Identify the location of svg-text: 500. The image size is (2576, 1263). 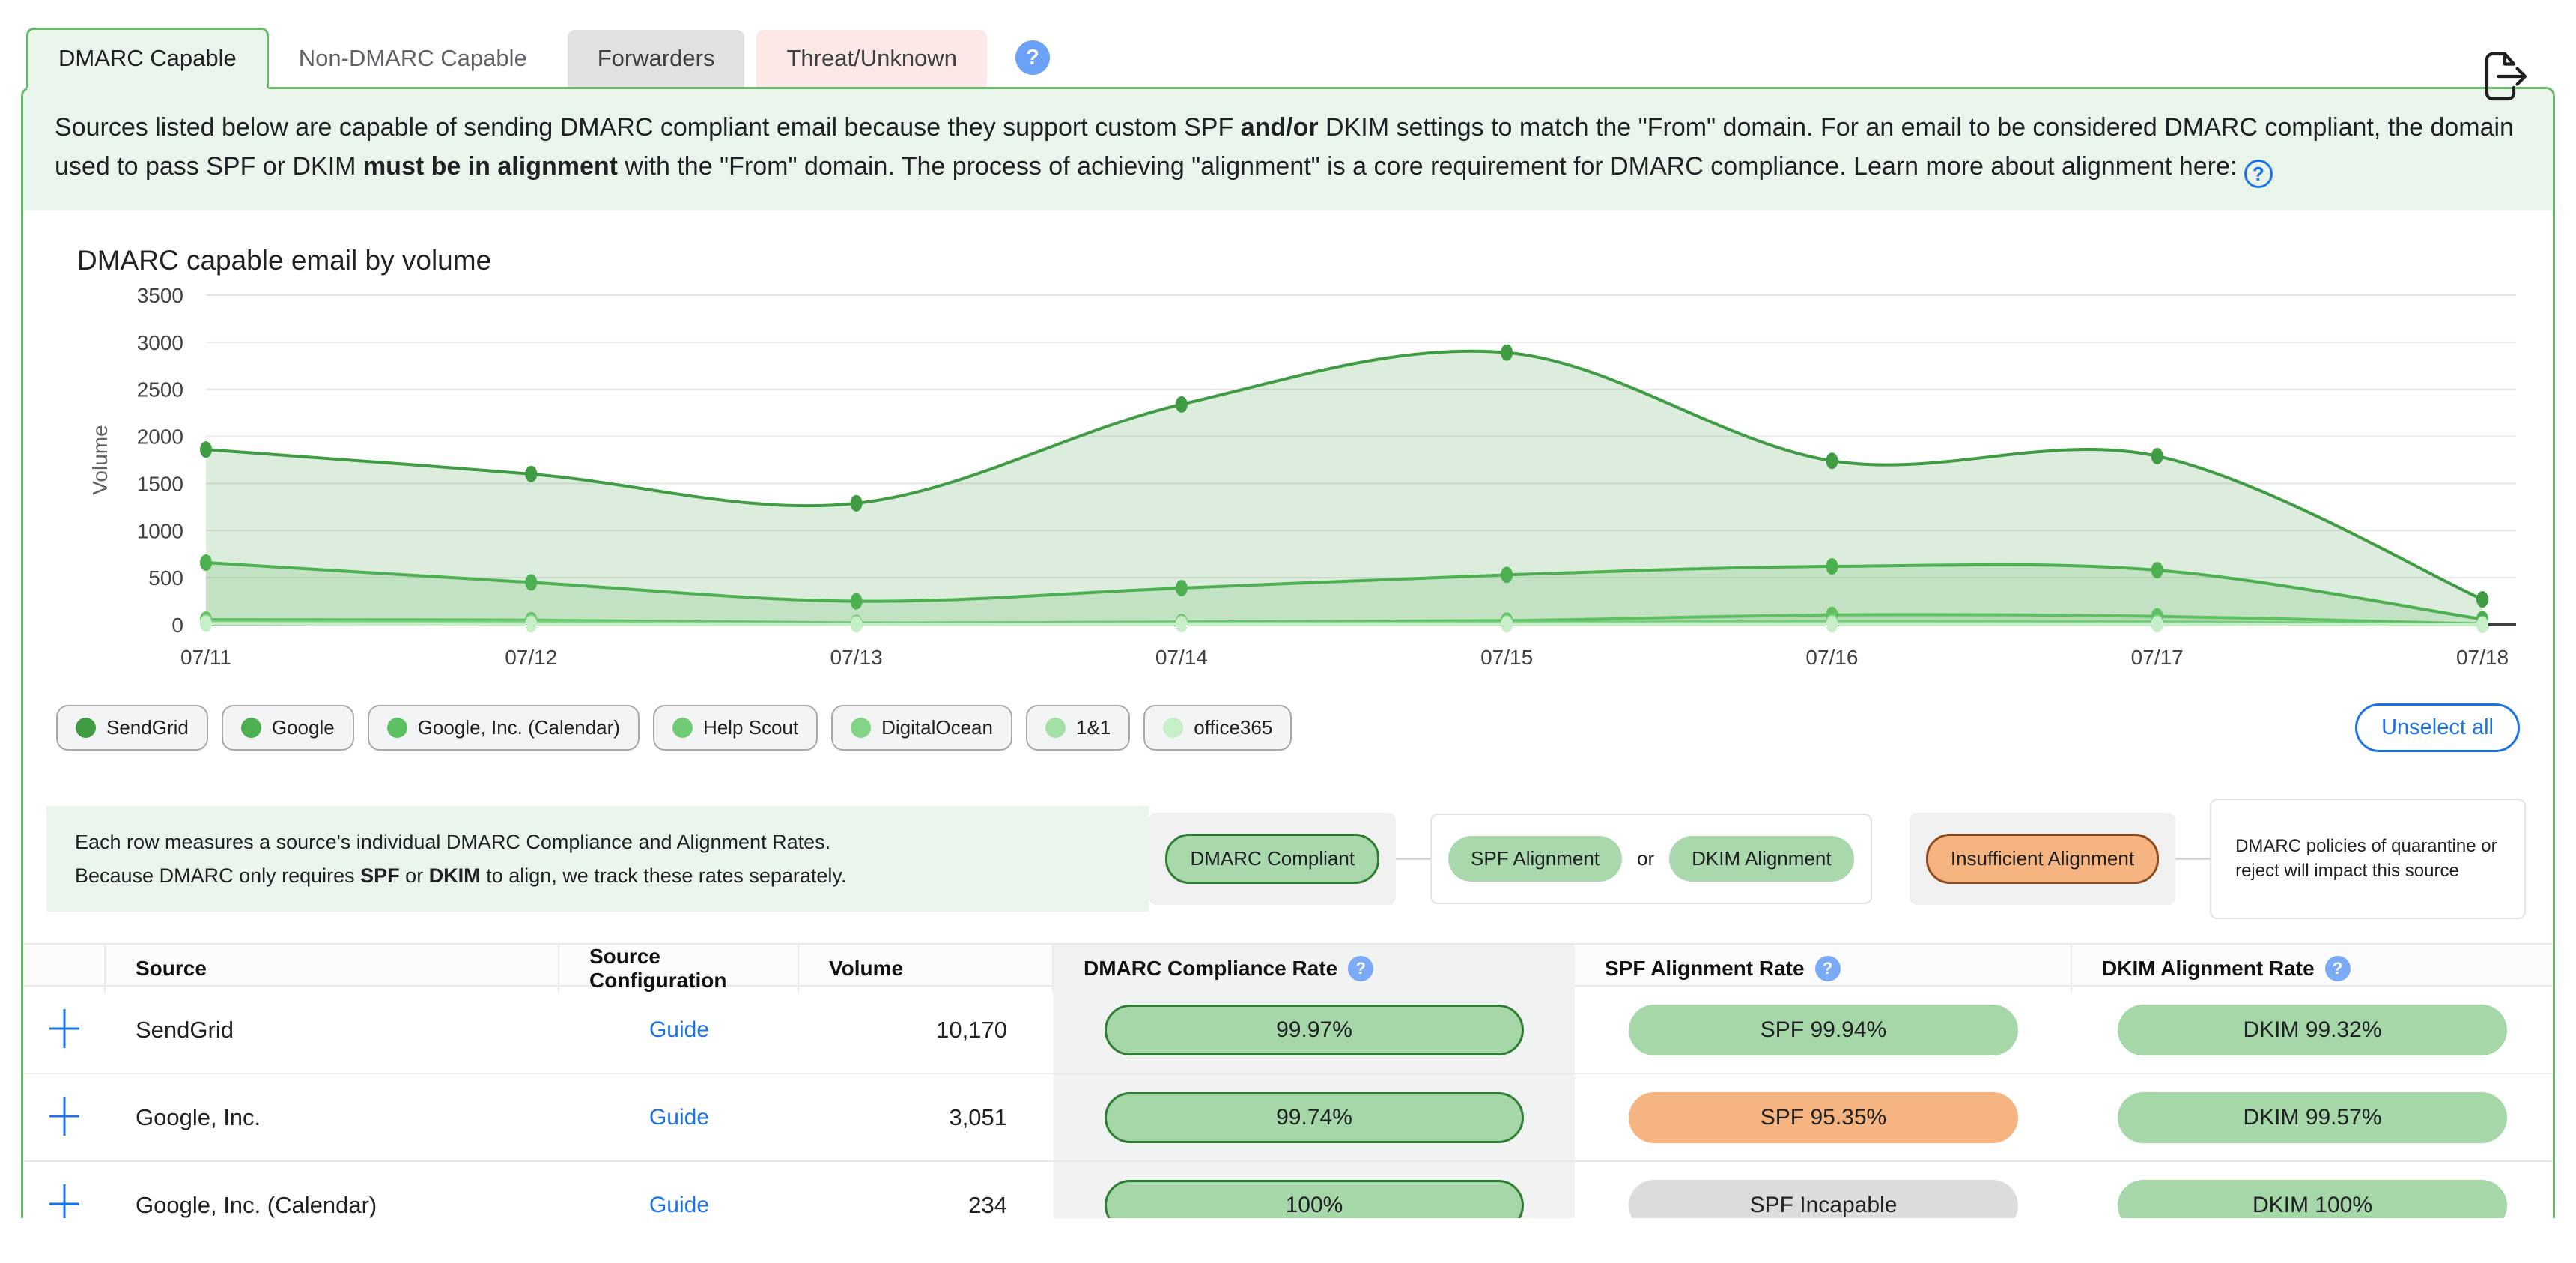
(165, 578).